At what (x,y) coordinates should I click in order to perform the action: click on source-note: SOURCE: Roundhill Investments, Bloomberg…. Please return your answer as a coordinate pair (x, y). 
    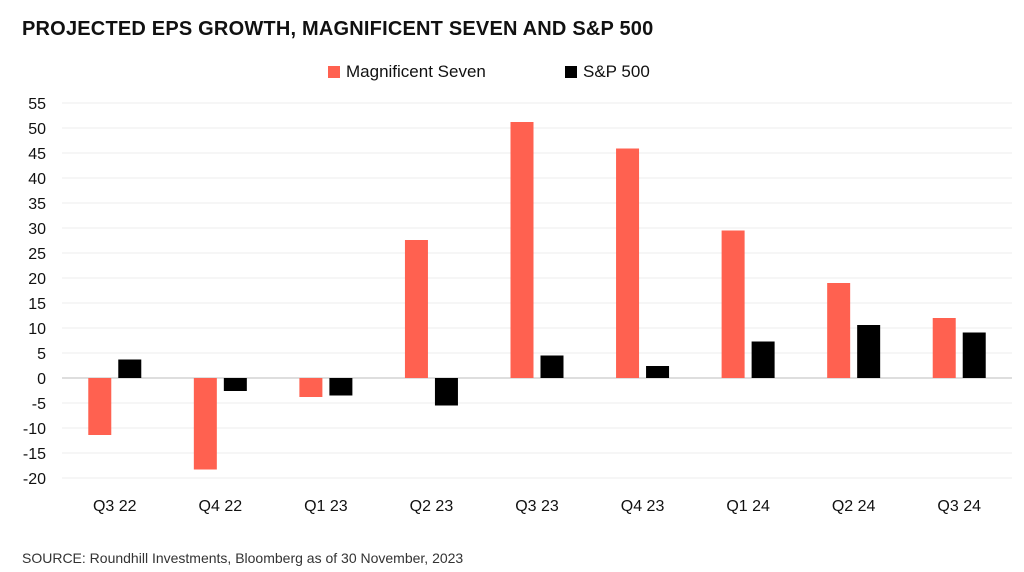
    Looking at the image, I should click on (243, 558).